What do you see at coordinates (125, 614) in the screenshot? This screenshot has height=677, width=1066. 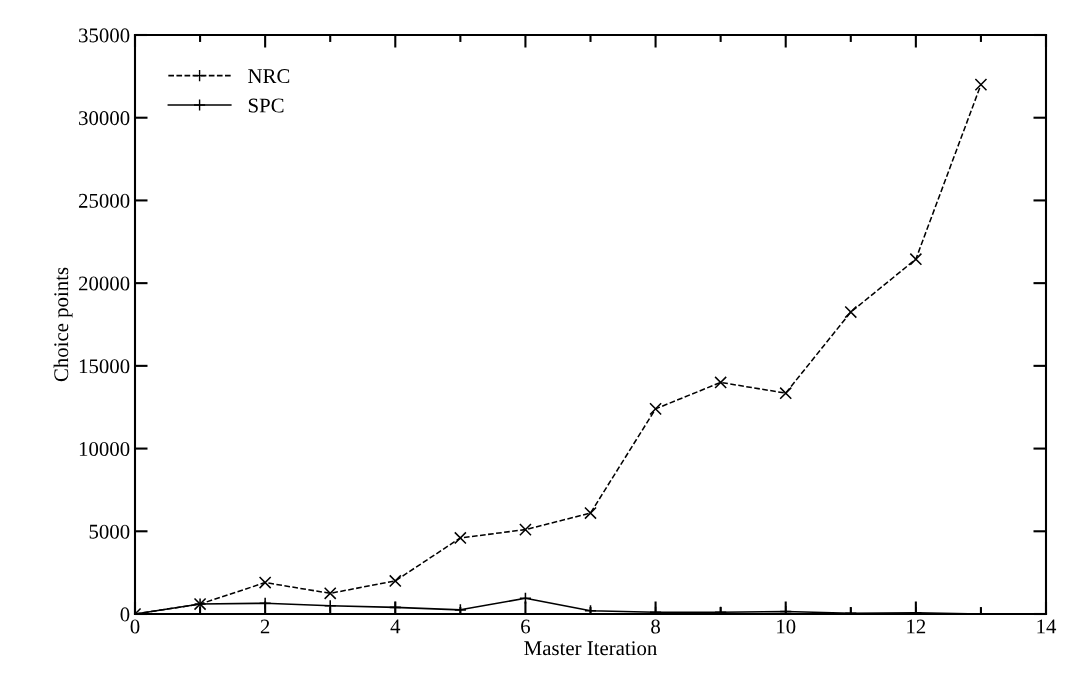 I see `y-tick-label: 0` at bounding box center [125, 614].